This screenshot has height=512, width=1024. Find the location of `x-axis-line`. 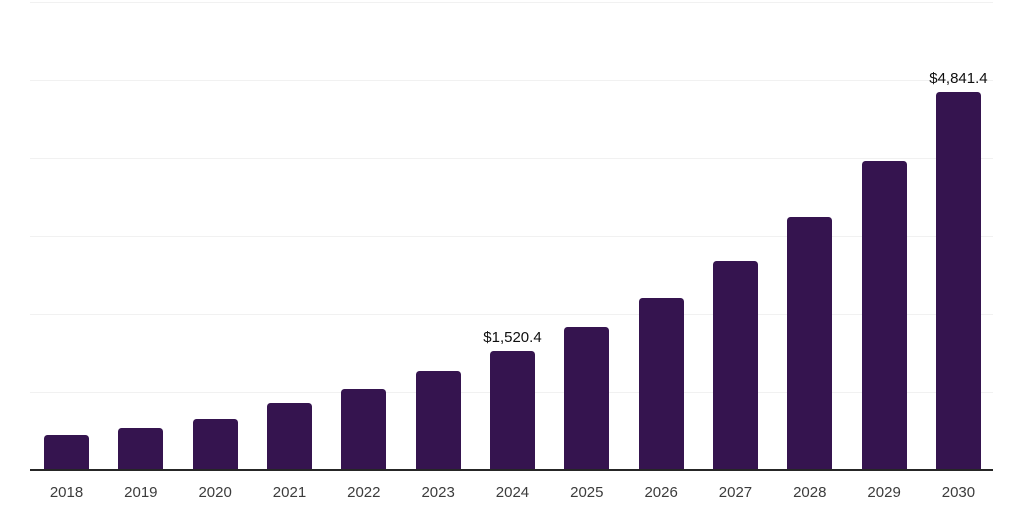

x-axis-line is located at coordinates (511, 470).